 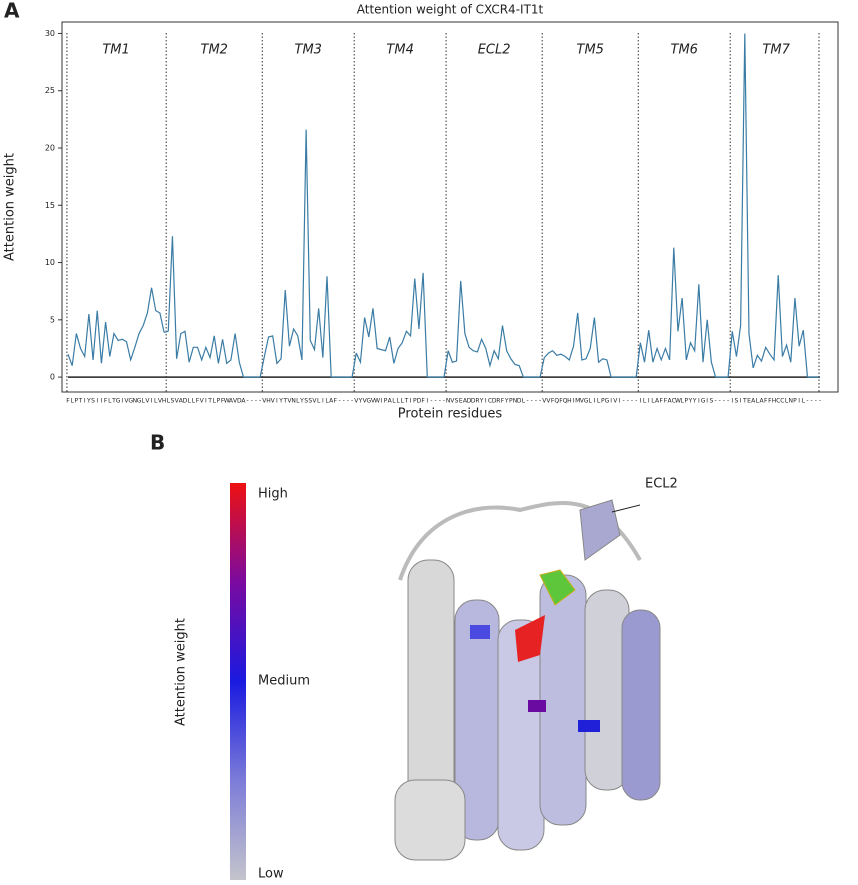 What do you see at coordinates (477, 401) in the screenshot?
I see `residue-label: R` at bounding box center [477, 401].